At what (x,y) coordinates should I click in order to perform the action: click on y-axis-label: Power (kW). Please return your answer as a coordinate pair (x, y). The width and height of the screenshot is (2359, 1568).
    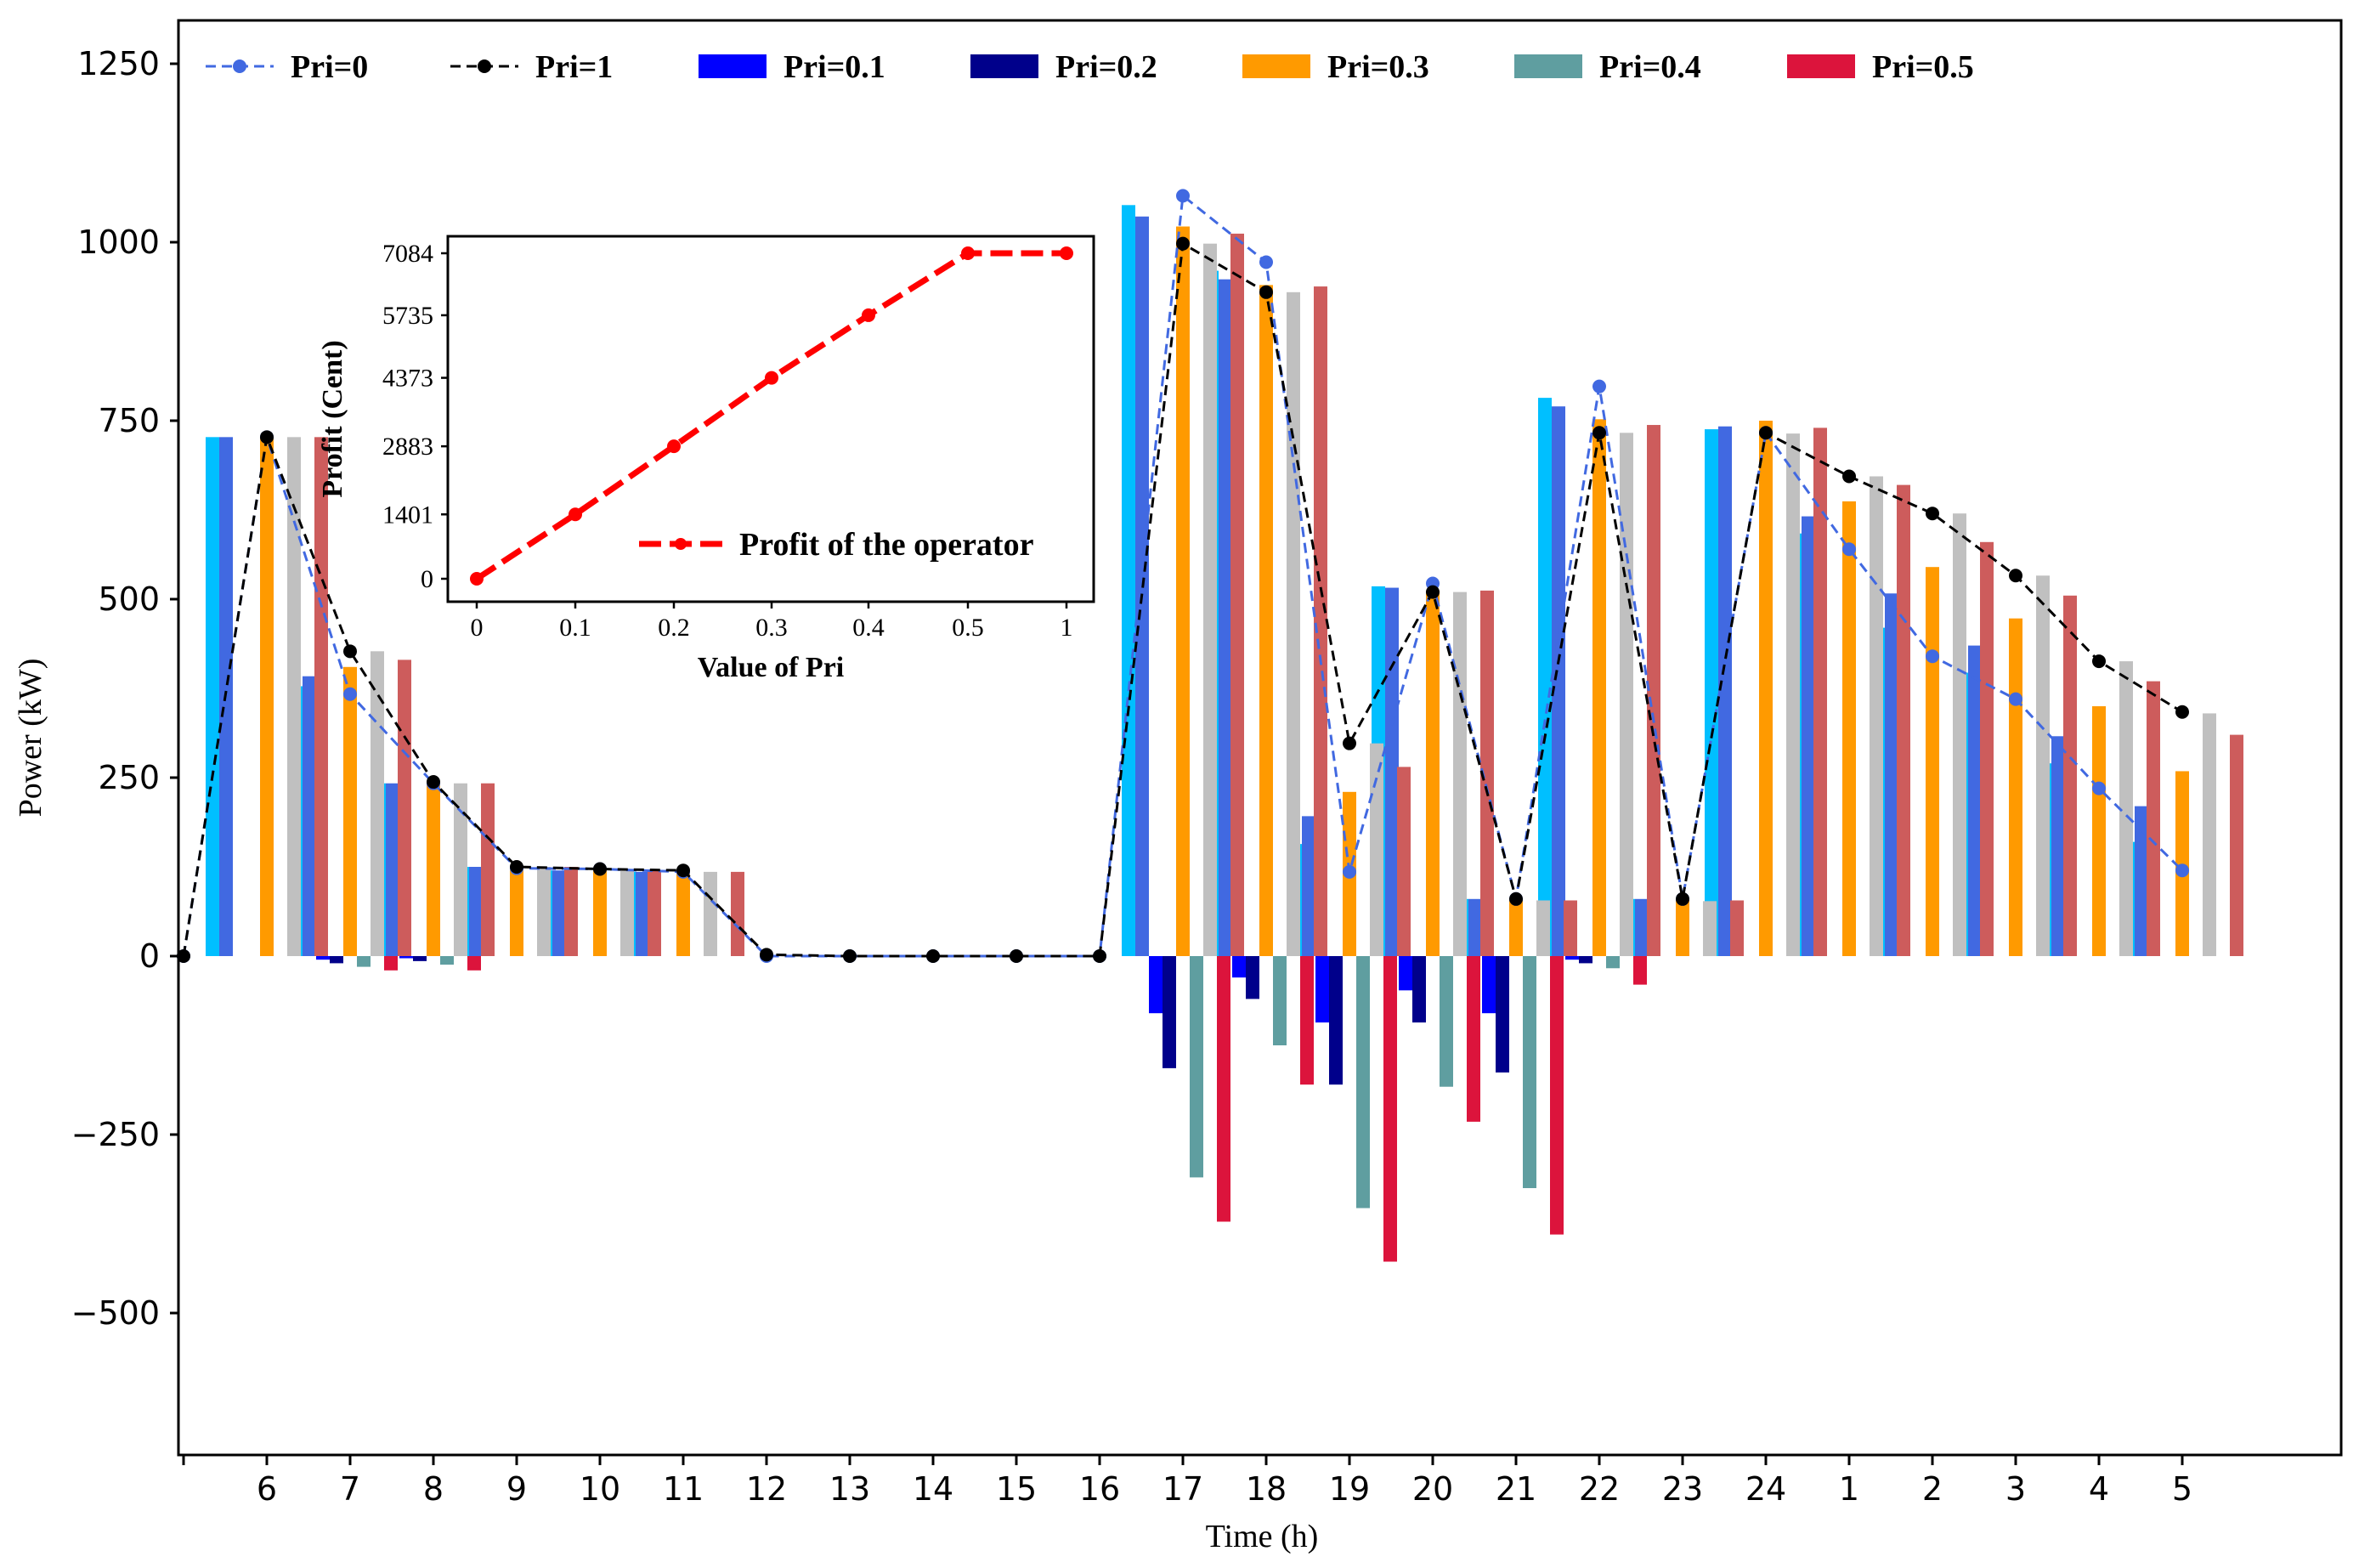
    Looking at the image, I should click on (30, 738).